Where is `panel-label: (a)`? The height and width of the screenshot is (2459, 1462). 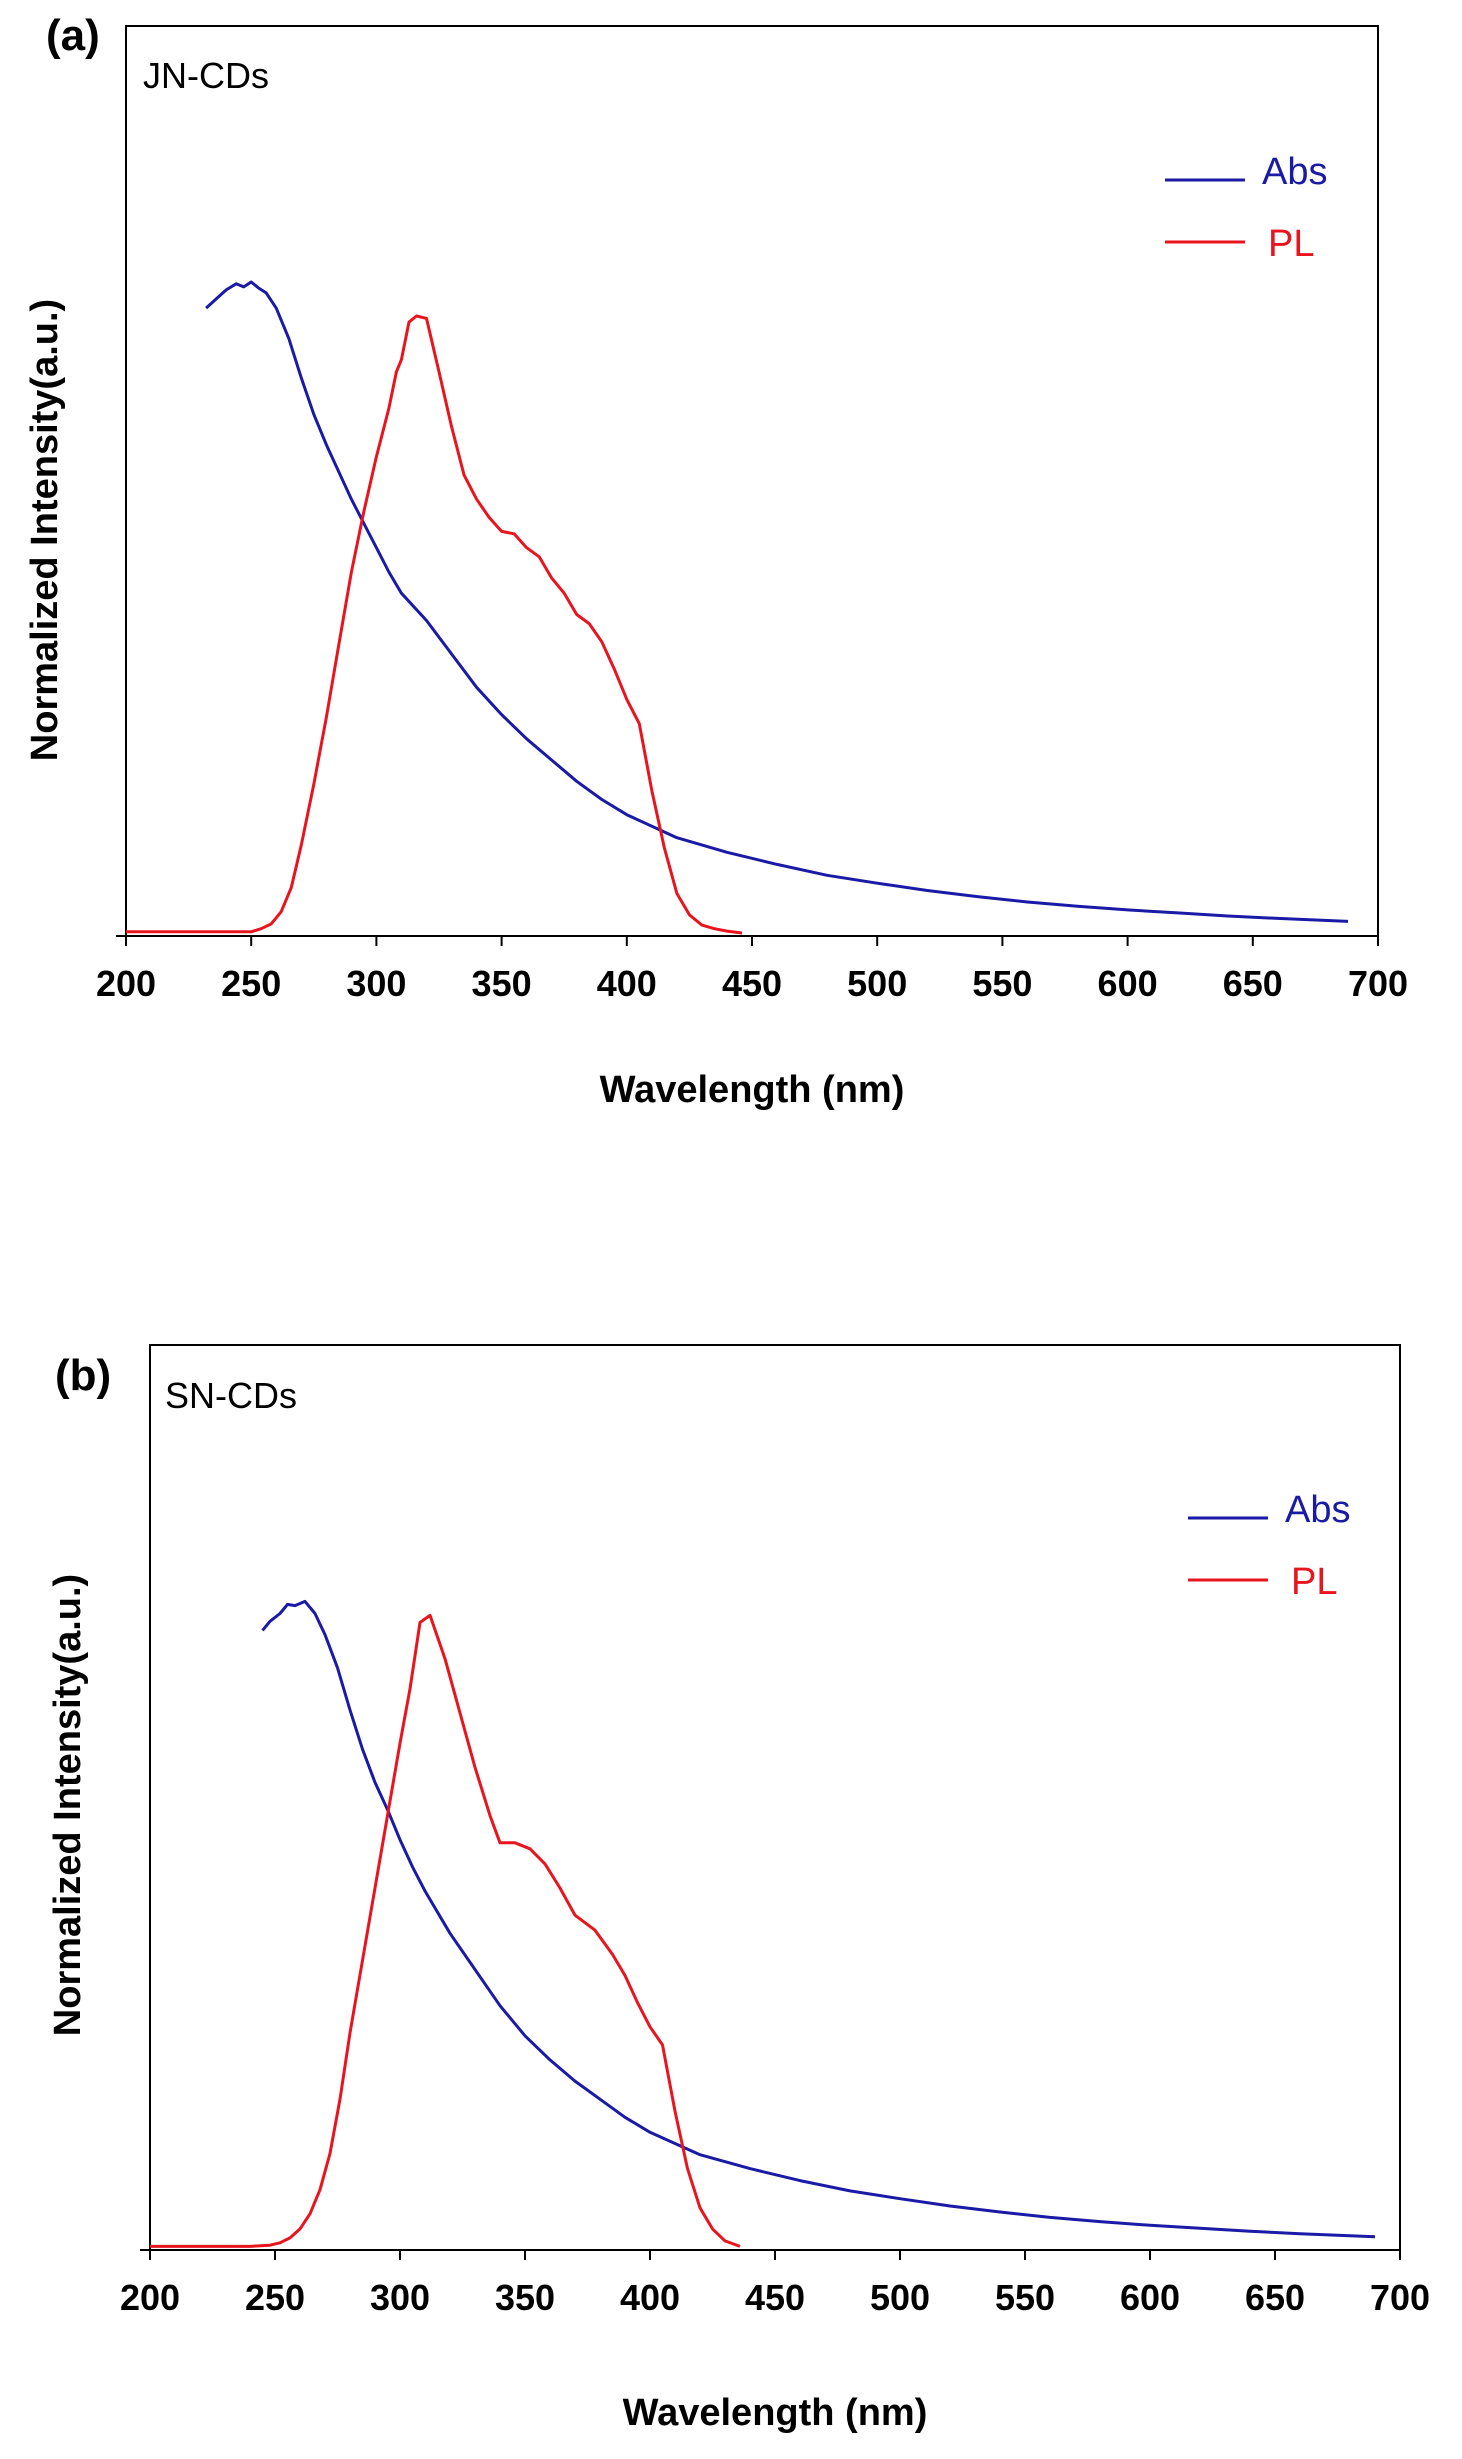 panel-label: (a) is located at coordinates (73, 35).